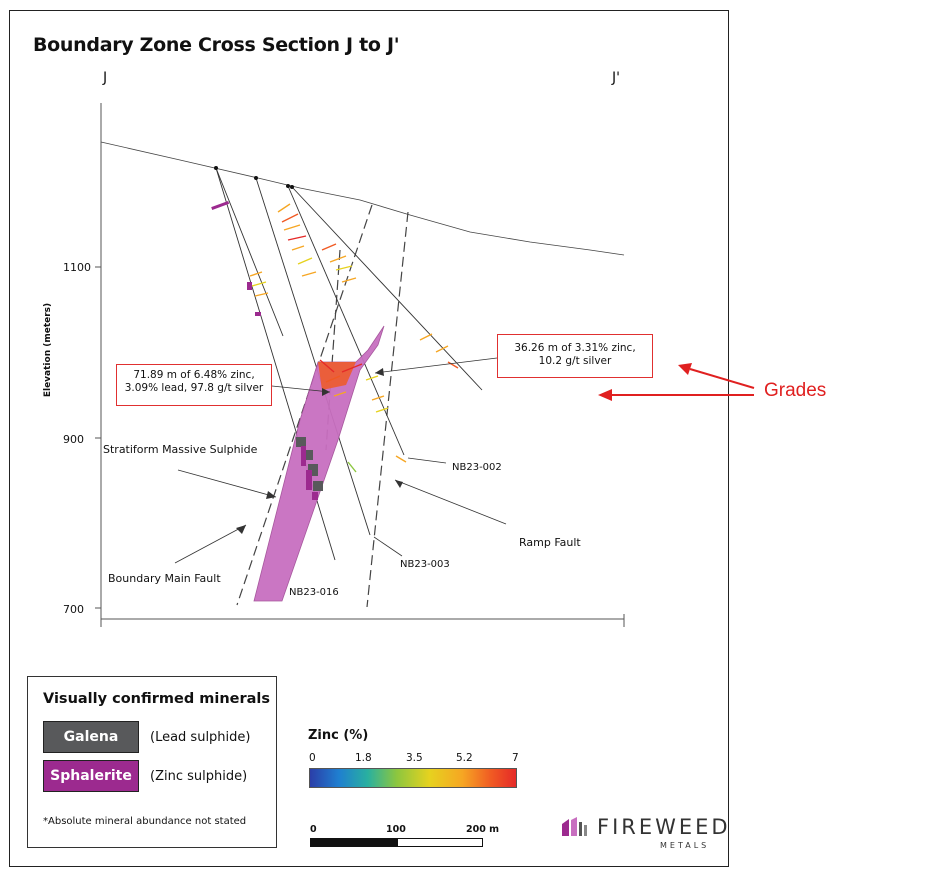 The height and width of the screenshot is (879, 930). I want to click on grade-callout-left-line1: 71.89 m of 6.48% zinc,, so click(194, 375).